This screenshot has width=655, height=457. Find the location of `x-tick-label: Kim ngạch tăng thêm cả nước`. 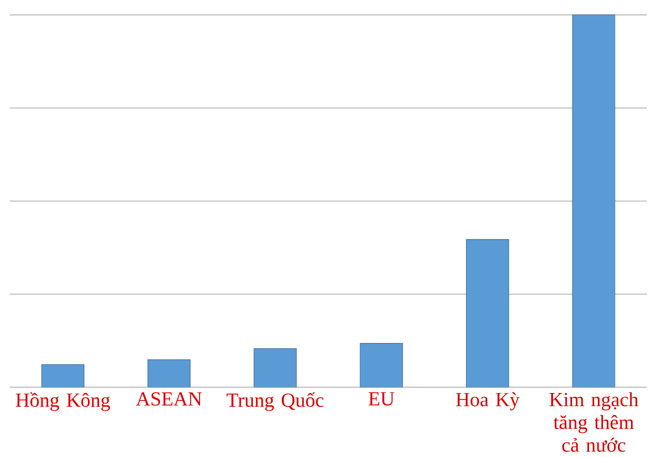

x-tick-label: Kim ngạch tăng thêm cả nước is located at coordinates (594, 422).